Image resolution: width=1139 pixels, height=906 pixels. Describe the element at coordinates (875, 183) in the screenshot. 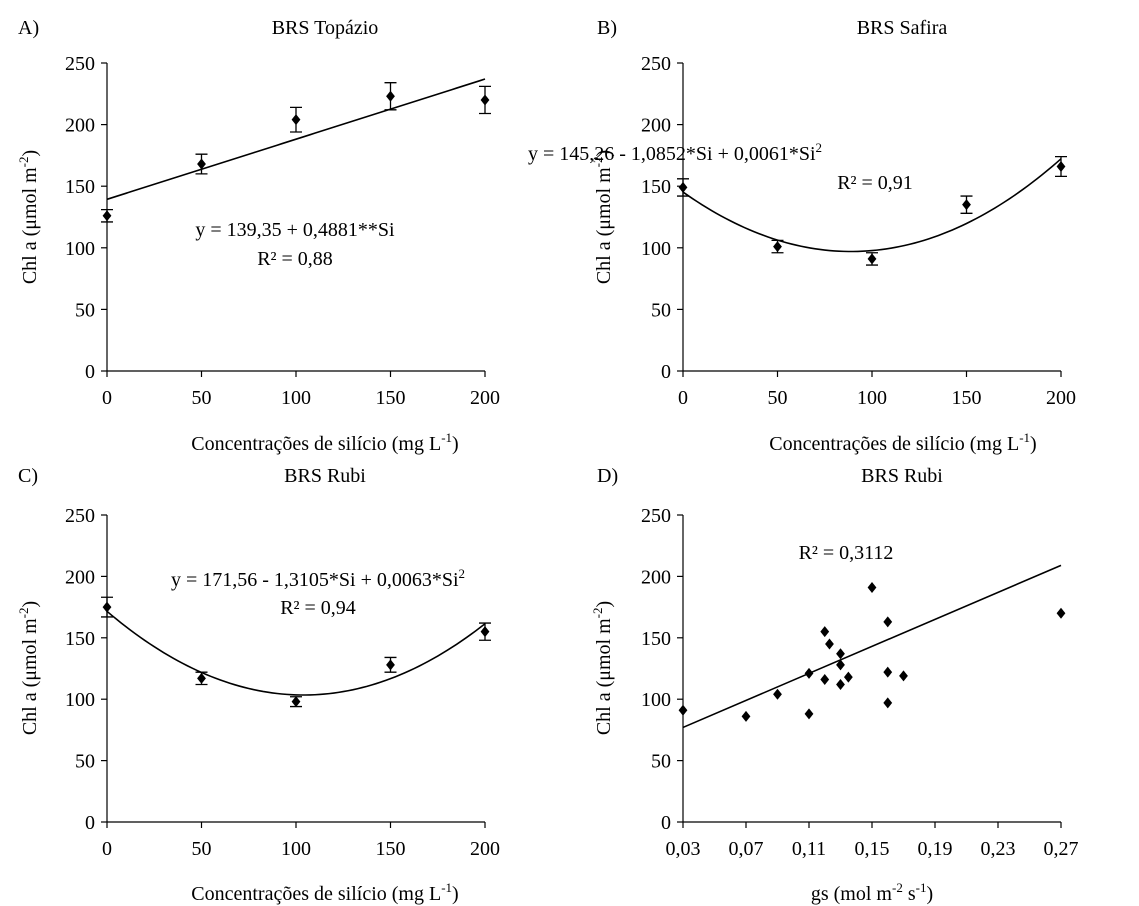

I see `equation-text: R² = 0,91` at that location.